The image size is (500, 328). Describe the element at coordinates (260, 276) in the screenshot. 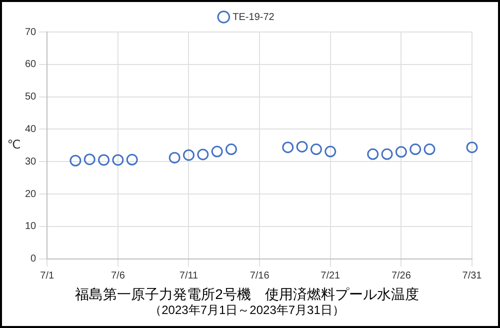

I see `x-tick-label: 7/16` at that location.